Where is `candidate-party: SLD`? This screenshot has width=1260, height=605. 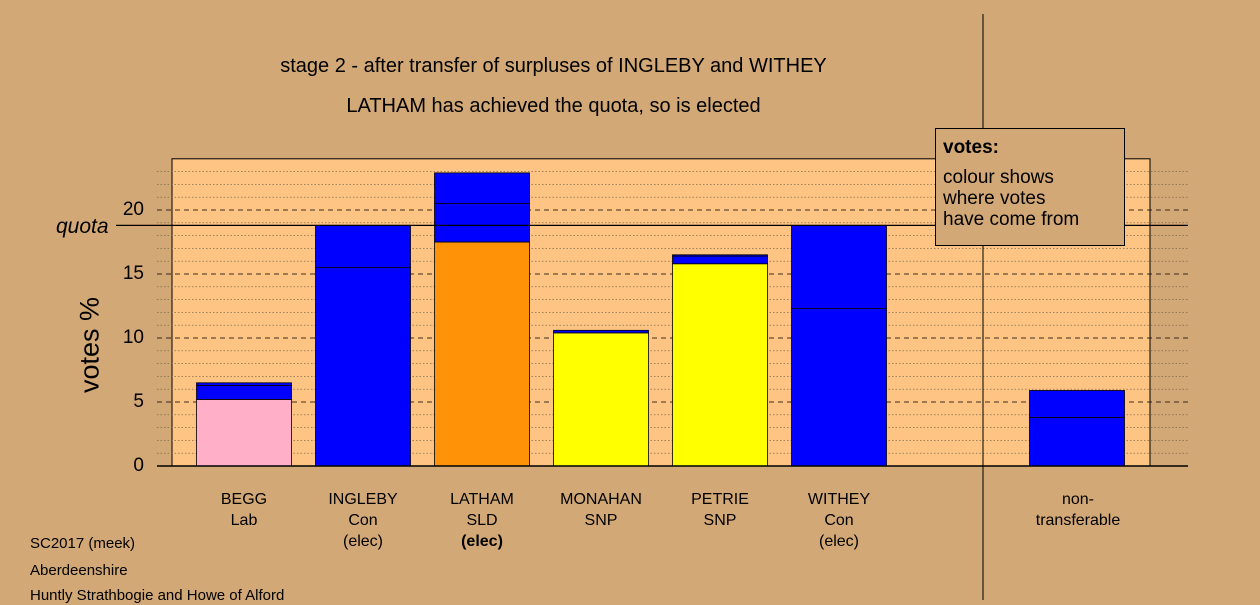
candidate-party: SLD is located at coordinates (482, 520).